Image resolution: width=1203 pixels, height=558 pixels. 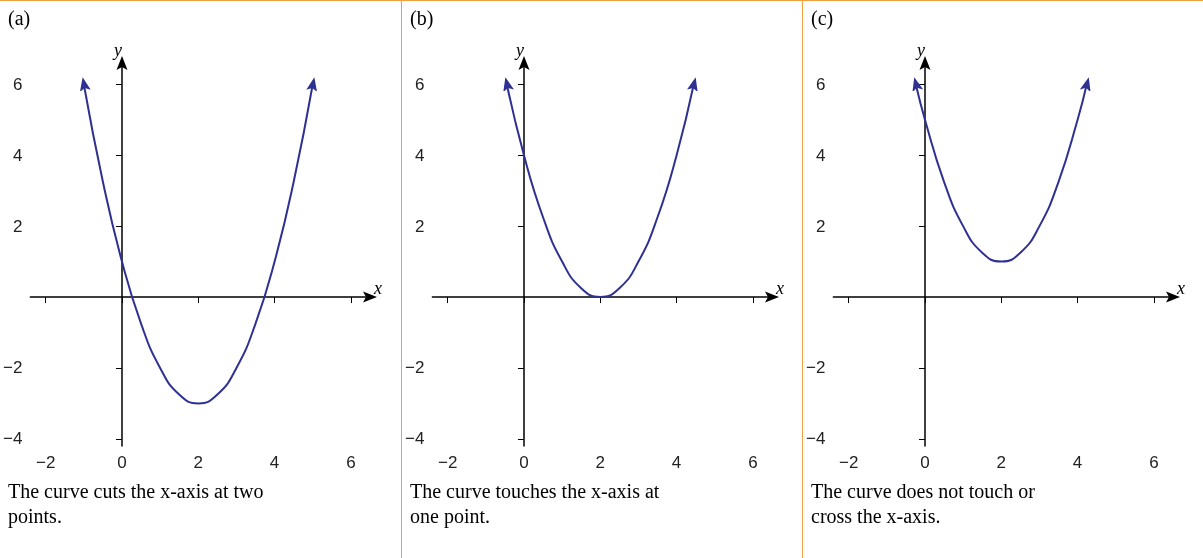 What do you see at coordinates (822, 18) in the screenshot?
I see `chart-title: (c)` at bounding box center [822, 18].